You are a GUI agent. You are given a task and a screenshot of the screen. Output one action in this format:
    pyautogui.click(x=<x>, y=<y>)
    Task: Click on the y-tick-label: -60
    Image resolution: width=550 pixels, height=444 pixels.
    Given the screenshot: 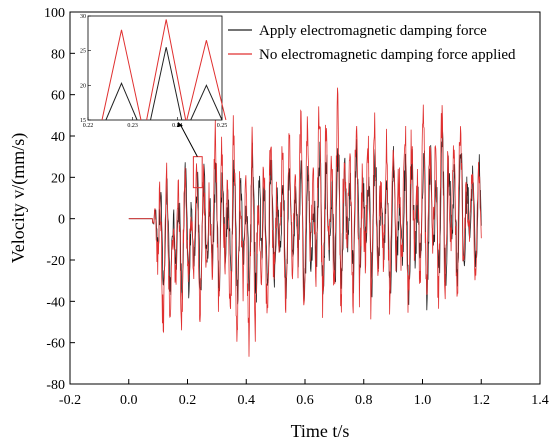 What is the action you would take?
    pyautogui.click(x=55, y=344)
    